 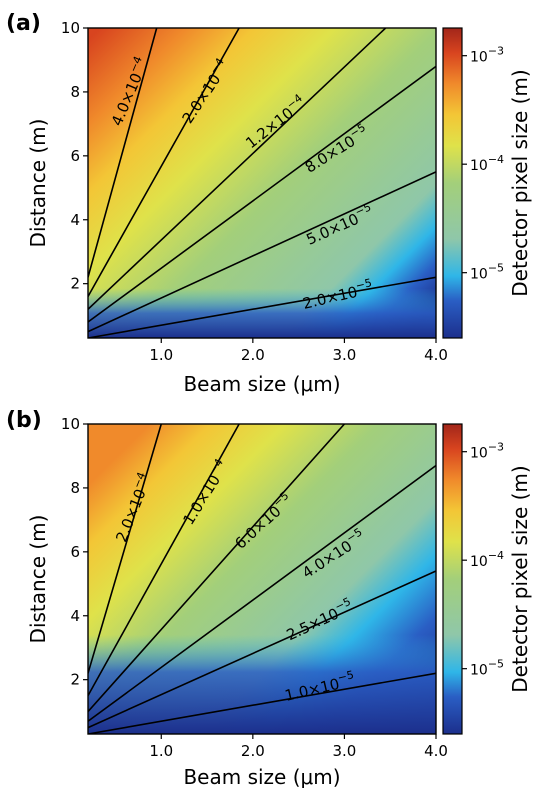 I want to click on panel-letter: (b), so click(x=24, y=420).